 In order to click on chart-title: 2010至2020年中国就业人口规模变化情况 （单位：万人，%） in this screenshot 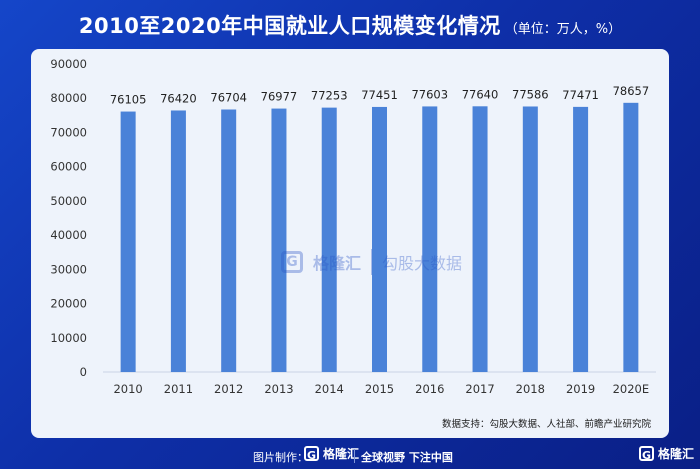, I will do `click(350, 25)`.